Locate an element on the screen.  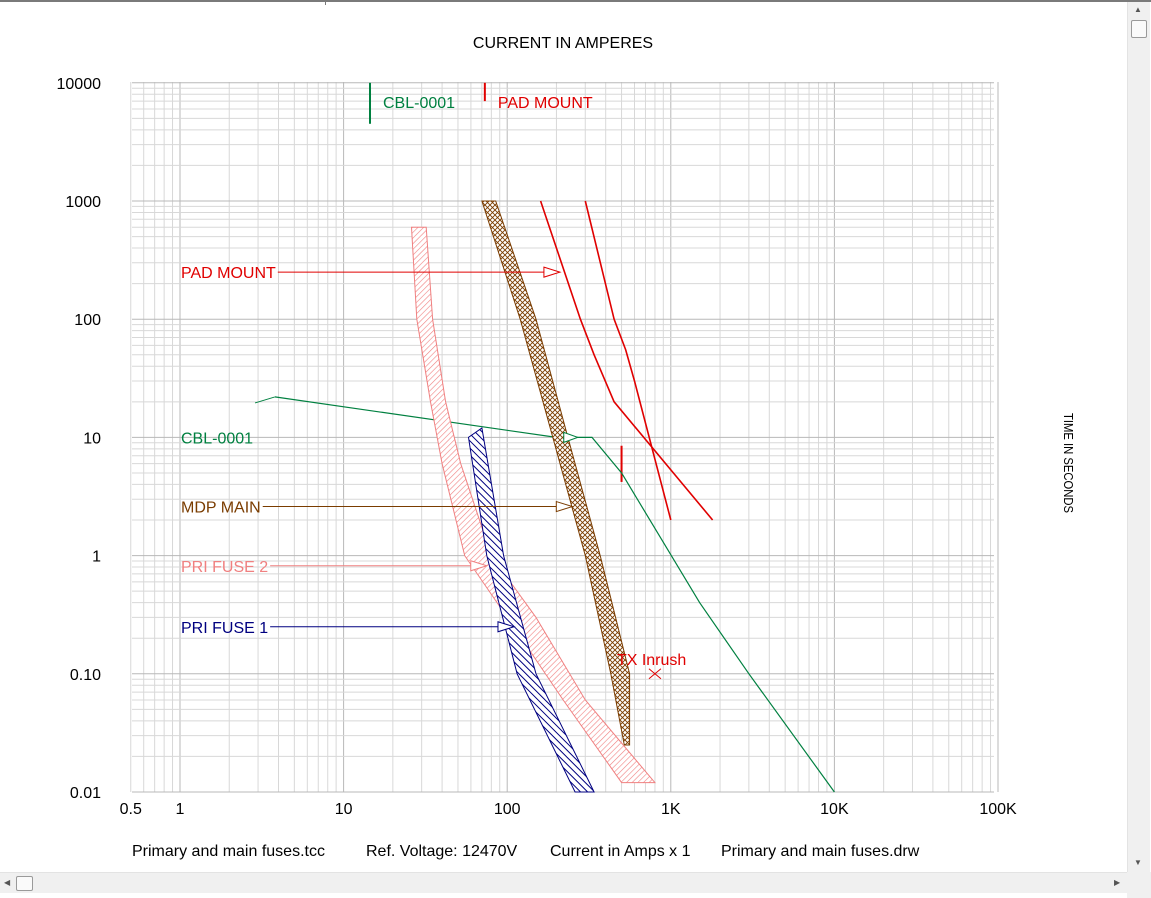
scroll-down-icon: ▼ is located at coordinates (1138, 862).